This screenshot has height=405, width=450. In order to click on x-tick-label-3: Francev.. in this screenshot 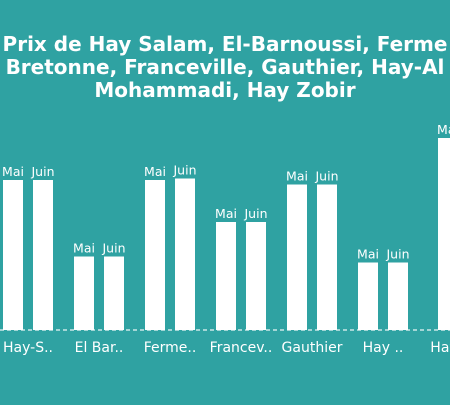, I will do `click(241, 348)`.